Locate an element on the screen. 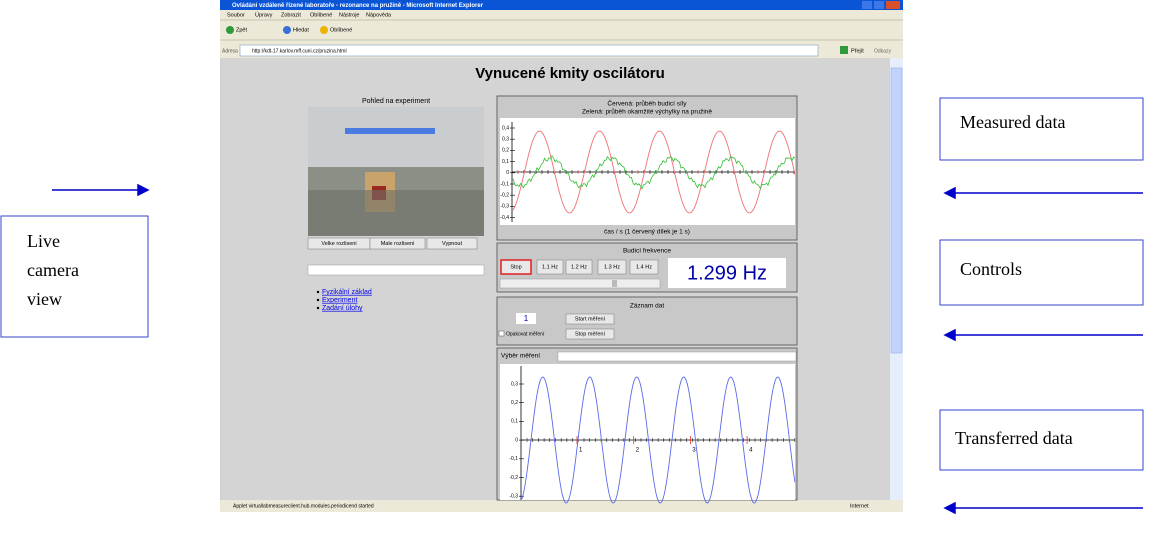 Image resolution: width=1159 pixels, height=533 pixels. y-tick-label: 0,2 is located at coordinates (505, 151).